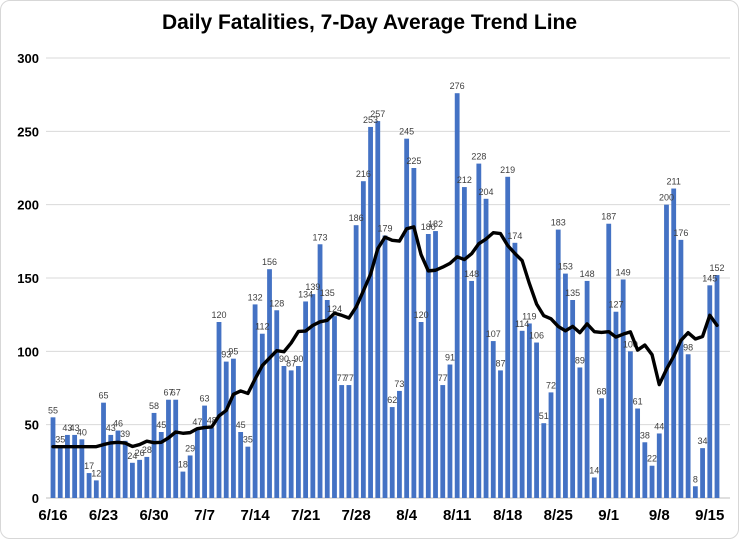  Describe the element at coordinates (96, 473) in the screenshot. I see `data-label: 12` at that location.